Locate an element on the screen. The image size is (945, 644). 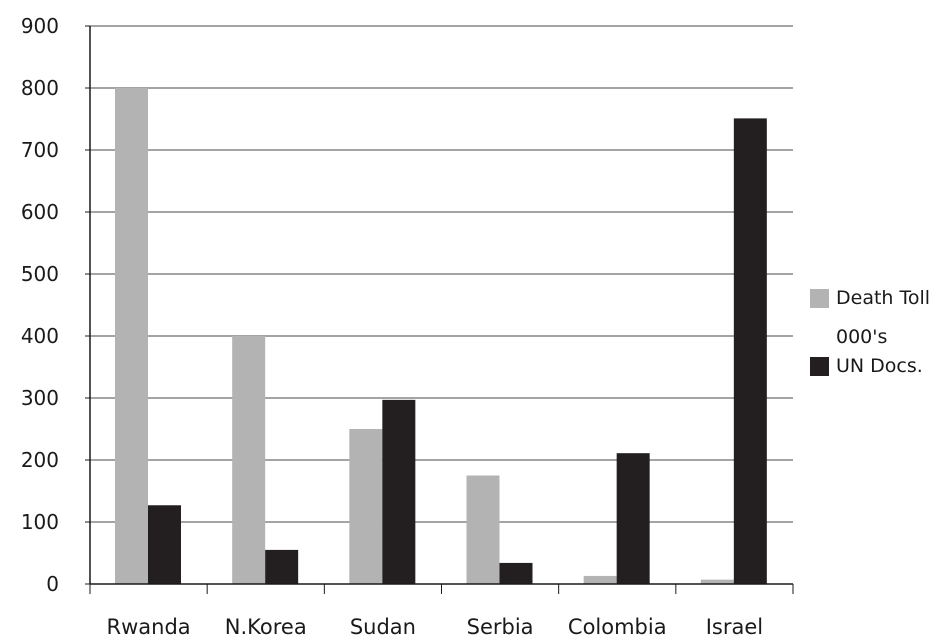
legend-label: 000's is located at coordinates (861, 337).